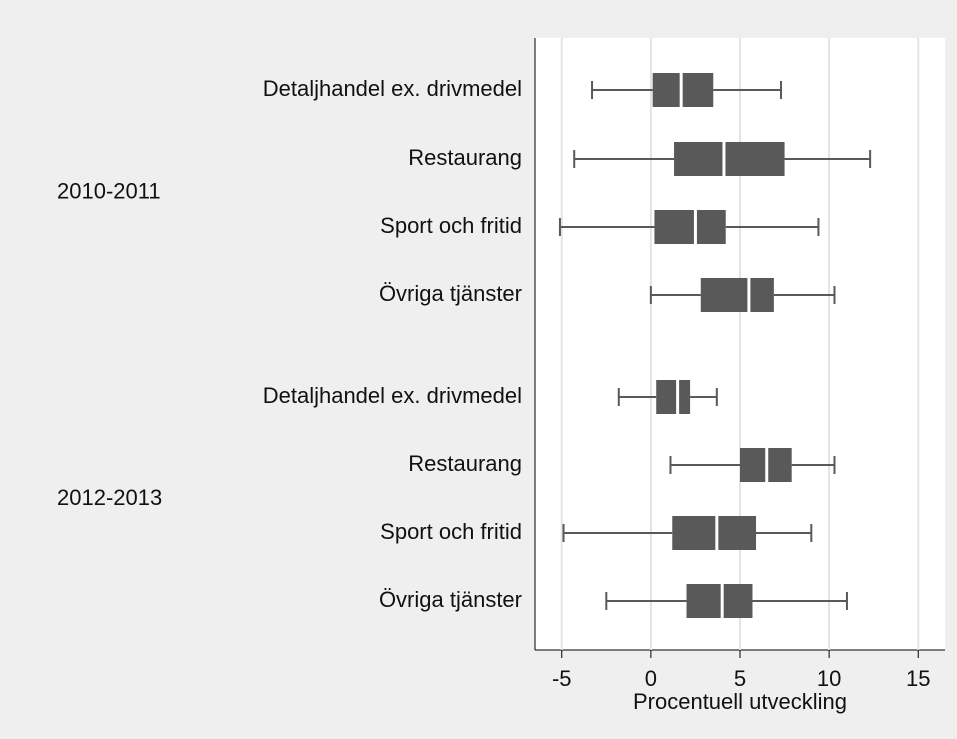  What do you see at coordinates (562, 678) in the screenshot?
I see `x-tick-label: -5` at bounding box center [562, 678].